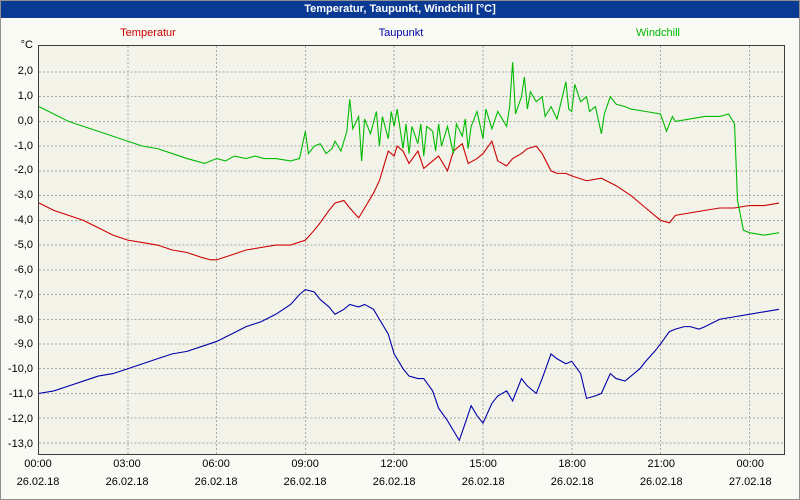  Describe the element at coordinates (23, 245) in the screenshot. I see `y-tick-label: -5,0` at that location.